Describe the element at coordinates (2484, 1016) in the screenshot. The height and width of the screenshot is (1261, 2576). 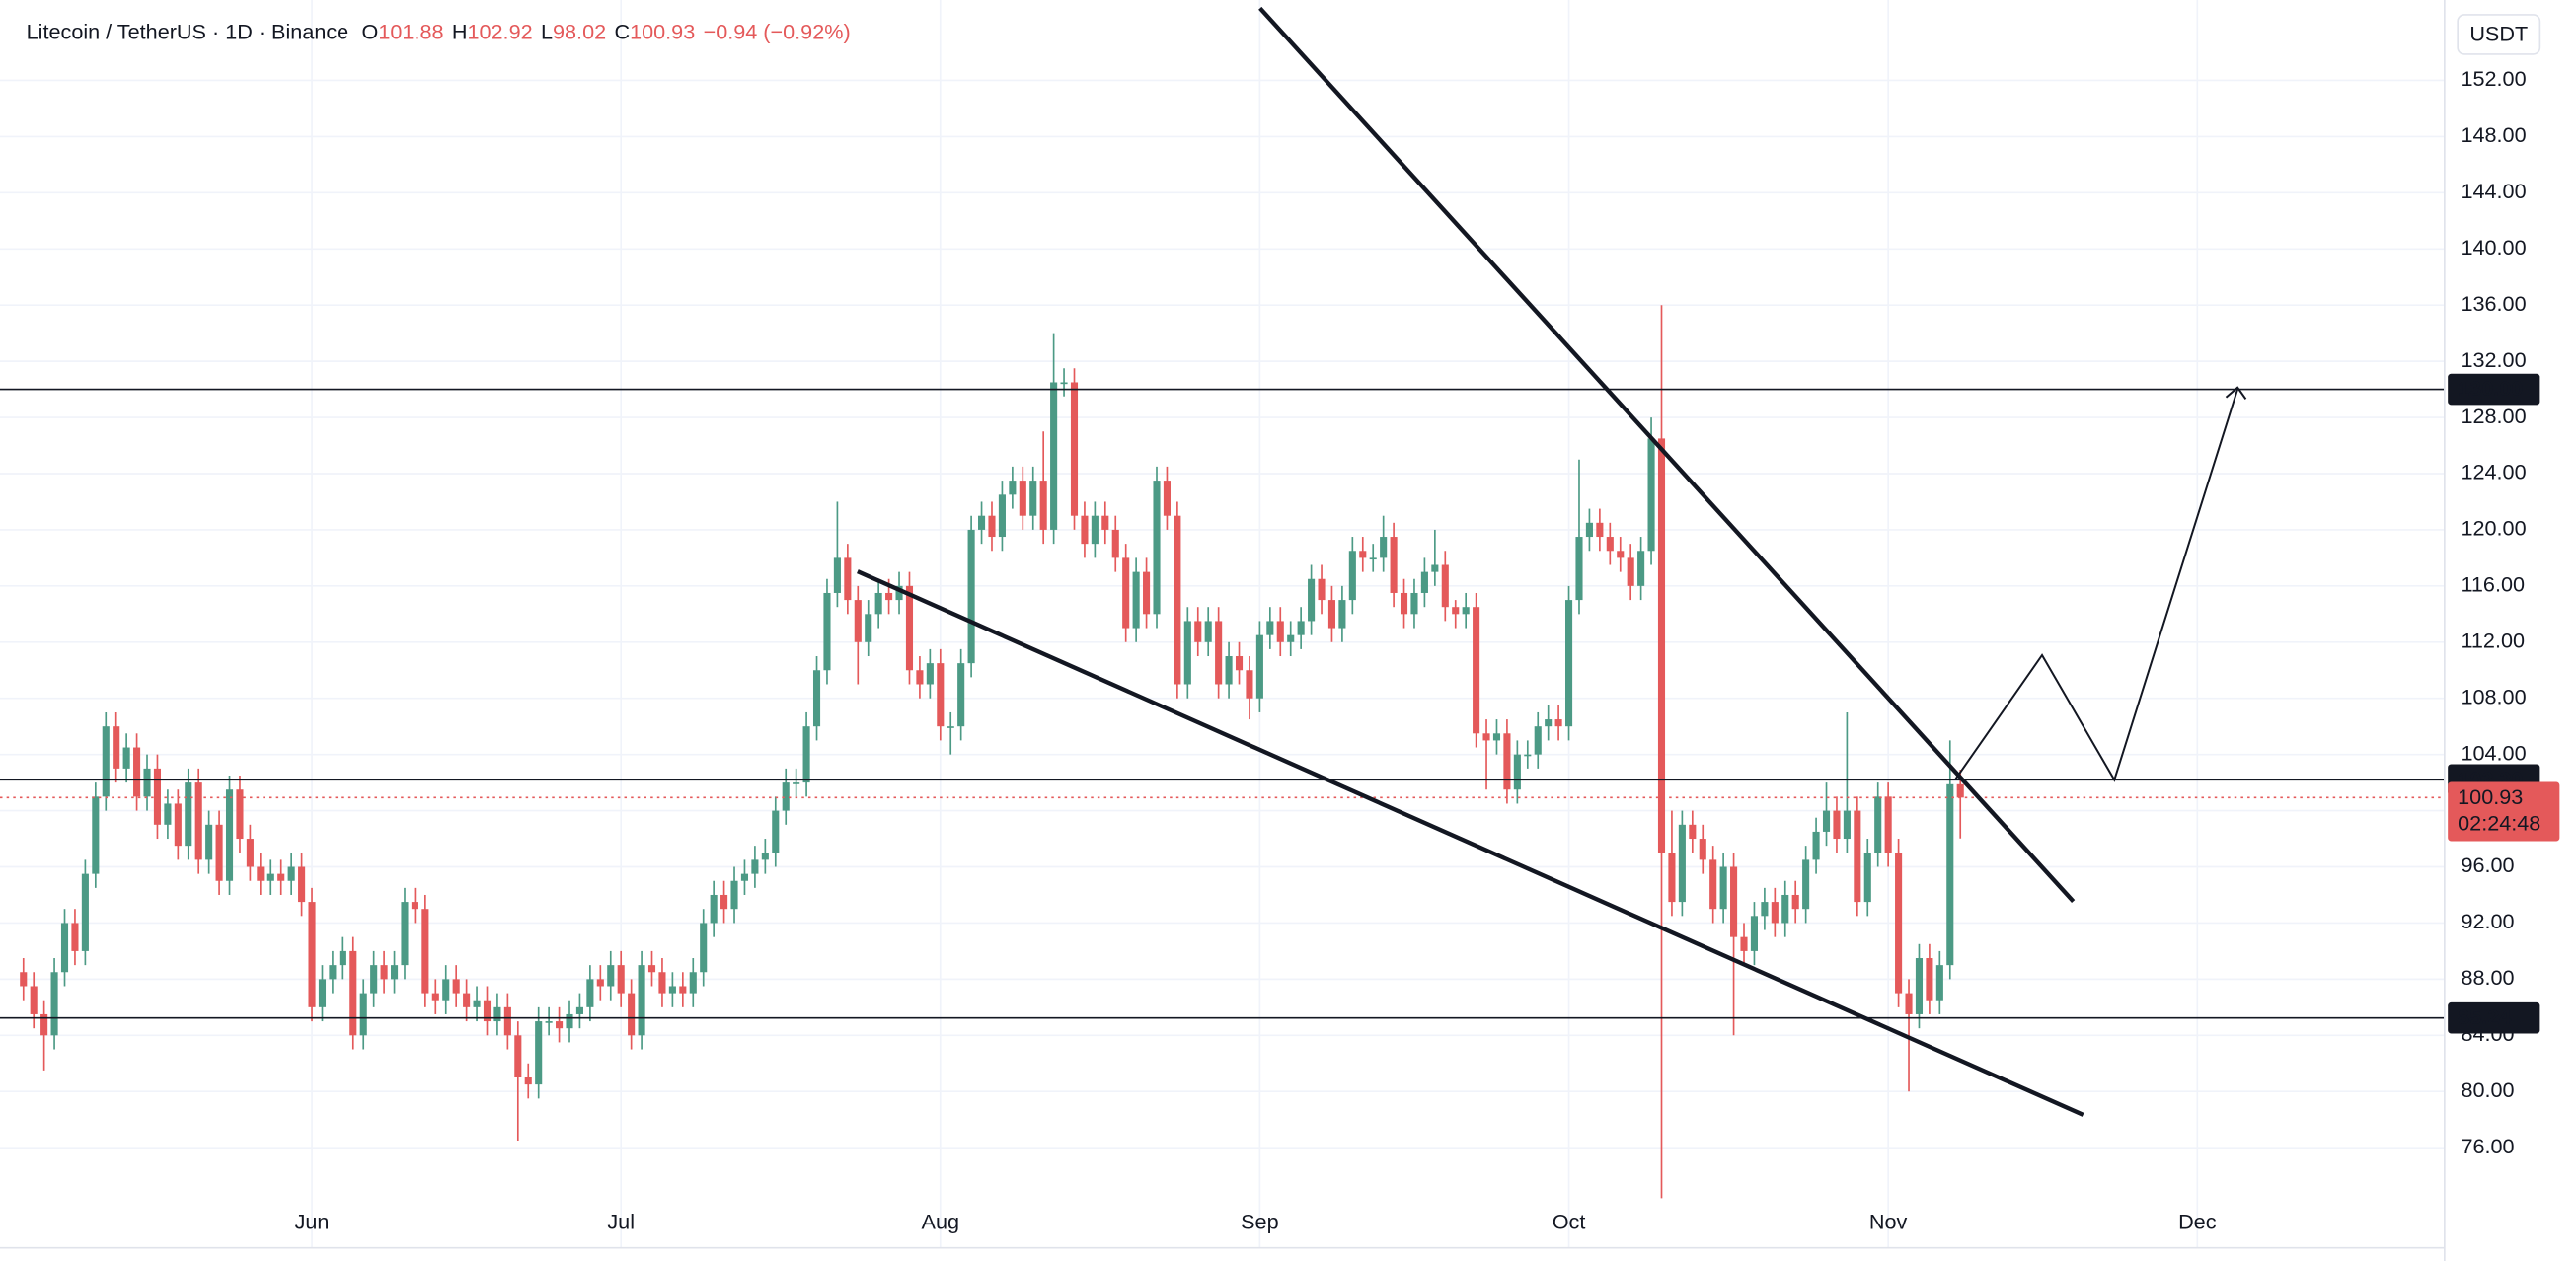
I see `level-label: 85.24` at that location.